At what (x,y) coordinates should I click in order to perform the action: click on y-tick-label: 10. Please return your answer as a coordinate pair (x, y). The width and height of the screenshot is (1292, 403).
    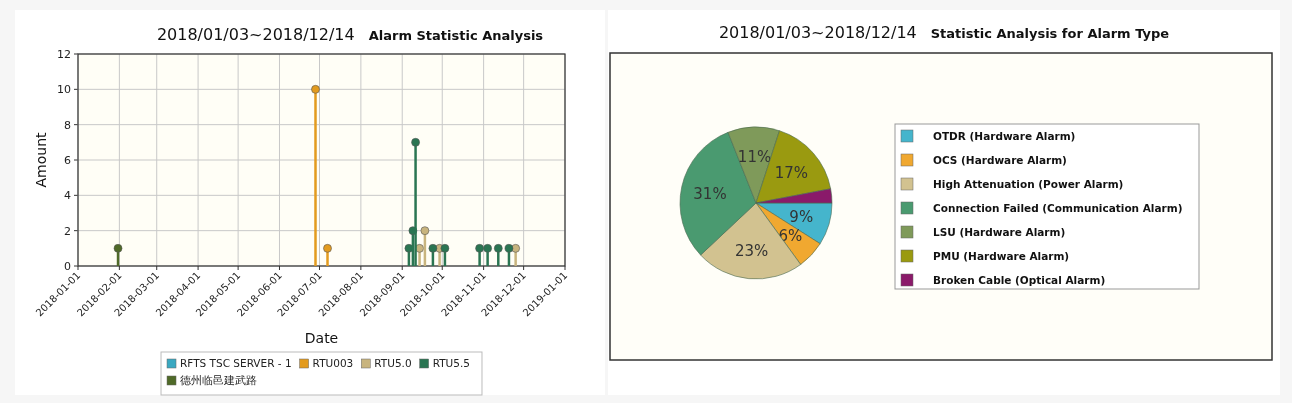
    Looking at the image, I should click on (64, 90).